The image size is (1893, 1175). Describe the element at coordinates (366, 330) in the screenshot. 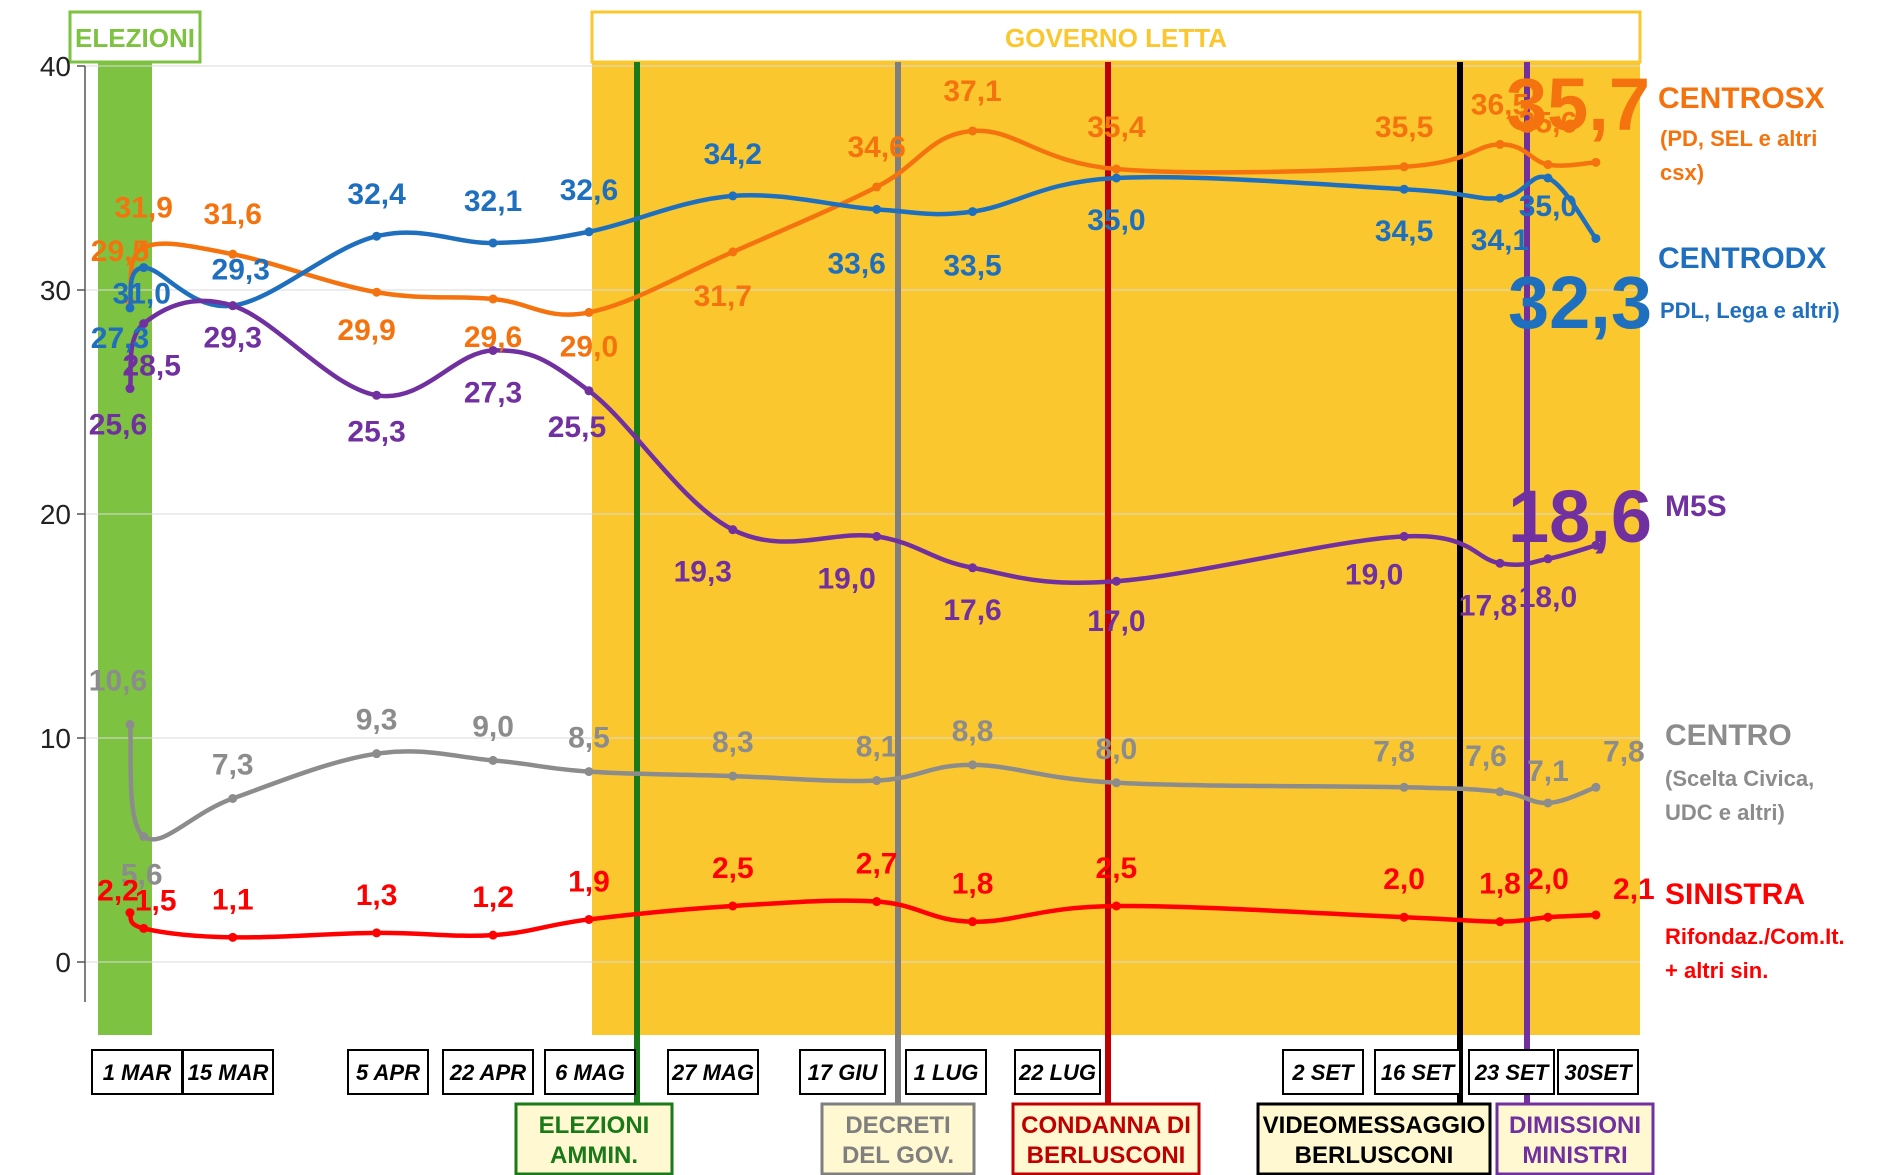

I see `data-label-centrosx: 29,9` at that location.